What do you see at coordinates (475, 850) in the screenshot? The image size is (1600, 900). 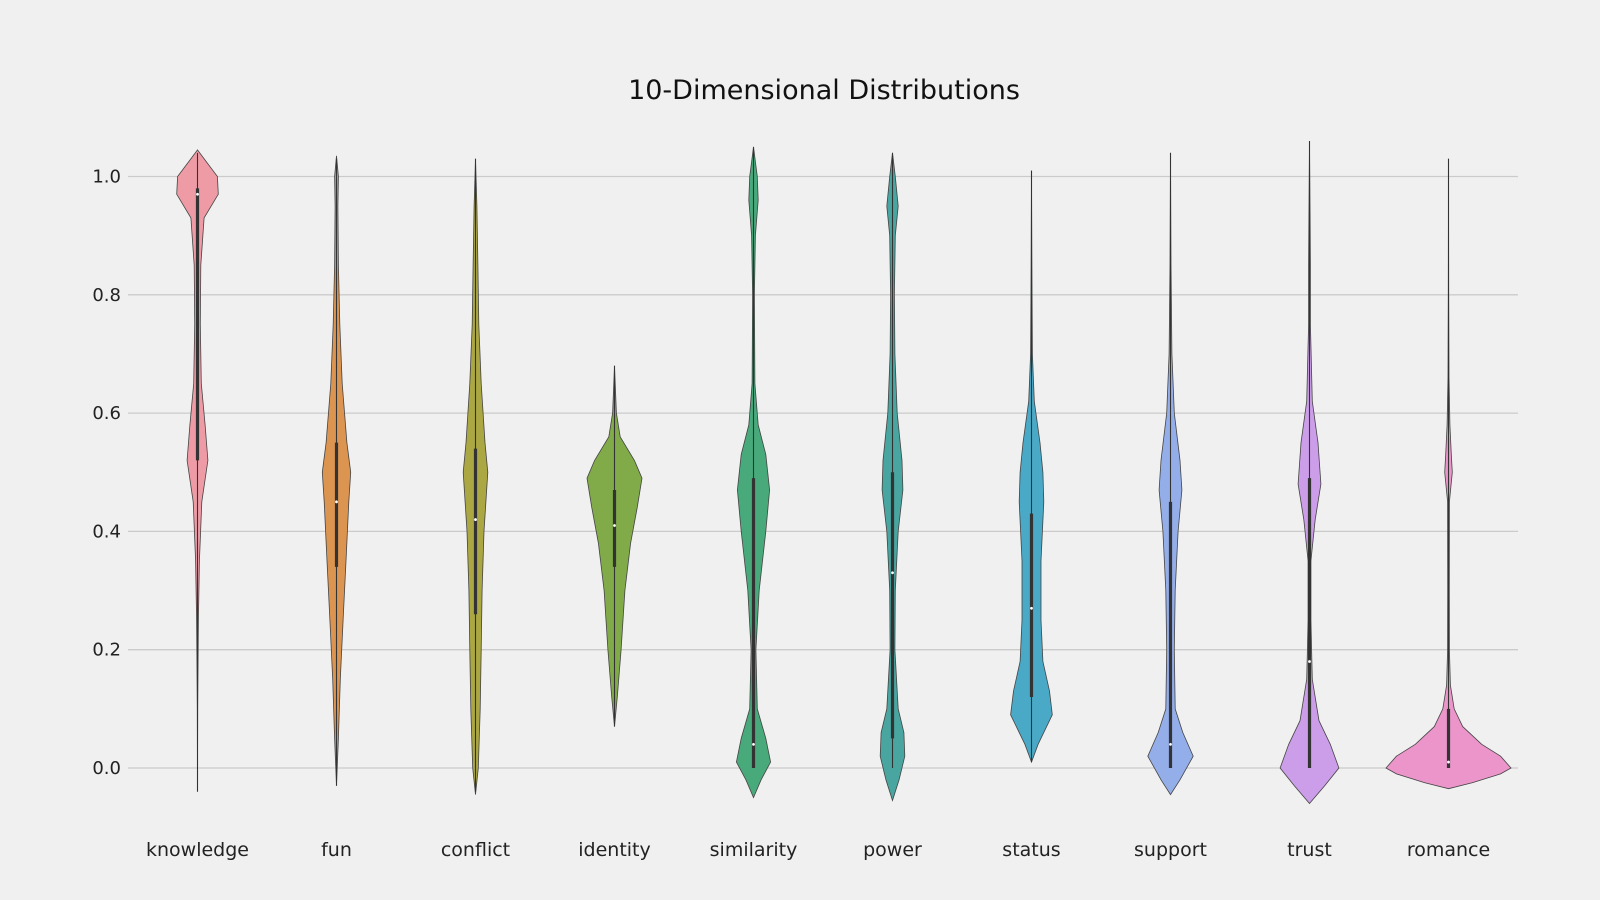 I see `x-category-label: conflict` at bounding box center [475, 850].